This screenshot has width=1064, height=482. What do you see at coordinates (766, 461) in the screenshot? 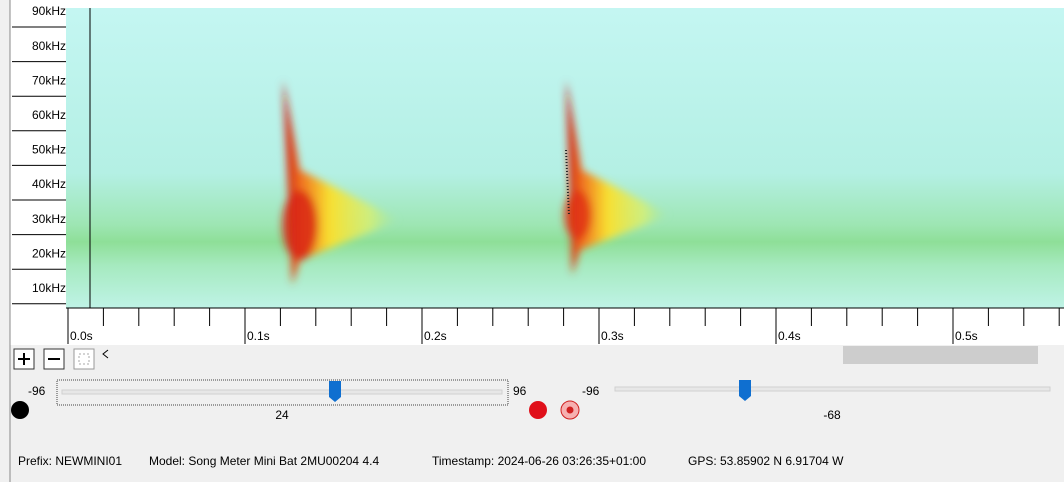
I see `status-gps: GPS: 53.85902 N 6.91704 W` at bounding box center [766, 461].